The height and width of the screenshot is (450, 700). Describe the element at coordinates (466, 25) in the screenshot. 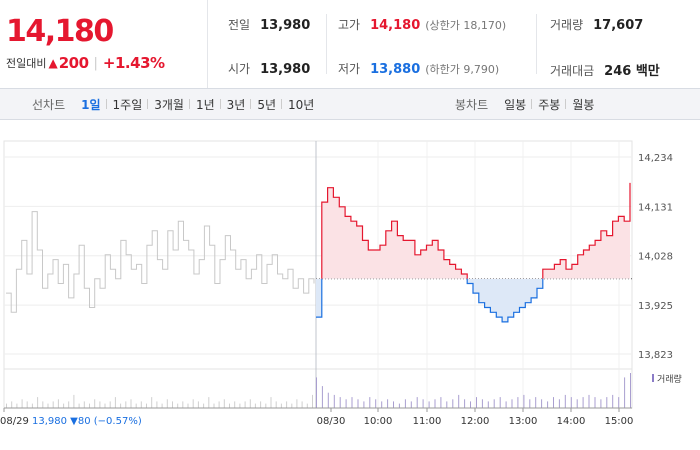

I see `stat-sub: (상한가 18,170)` at that location.